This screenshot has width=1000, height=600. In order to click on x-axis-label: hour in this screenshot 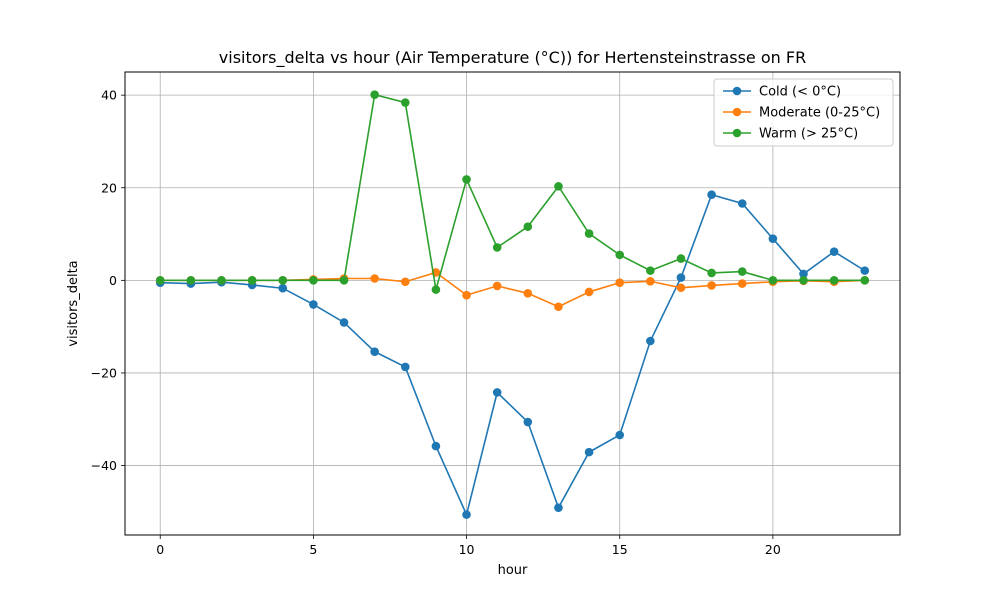, I will do `click(513, 570)`.